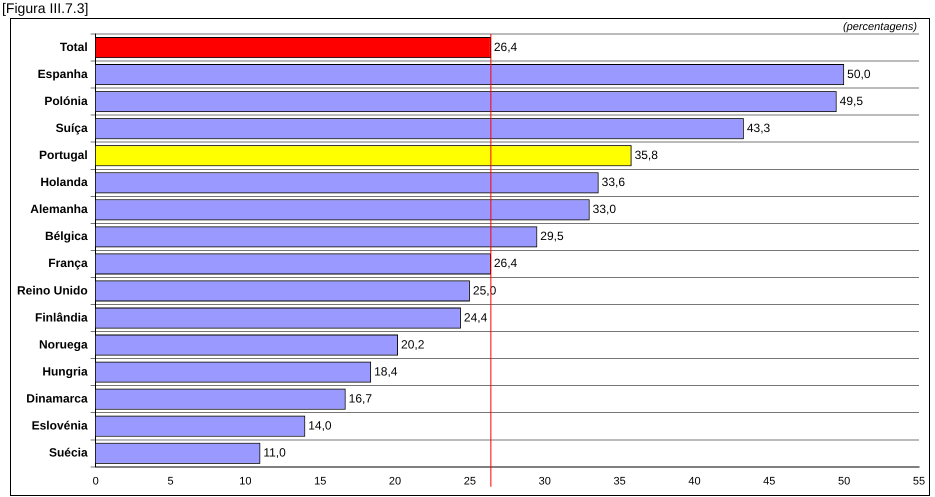 This screenshot has height=497, width=935. I want to click on data-label: 24,4, so click(476, 317).